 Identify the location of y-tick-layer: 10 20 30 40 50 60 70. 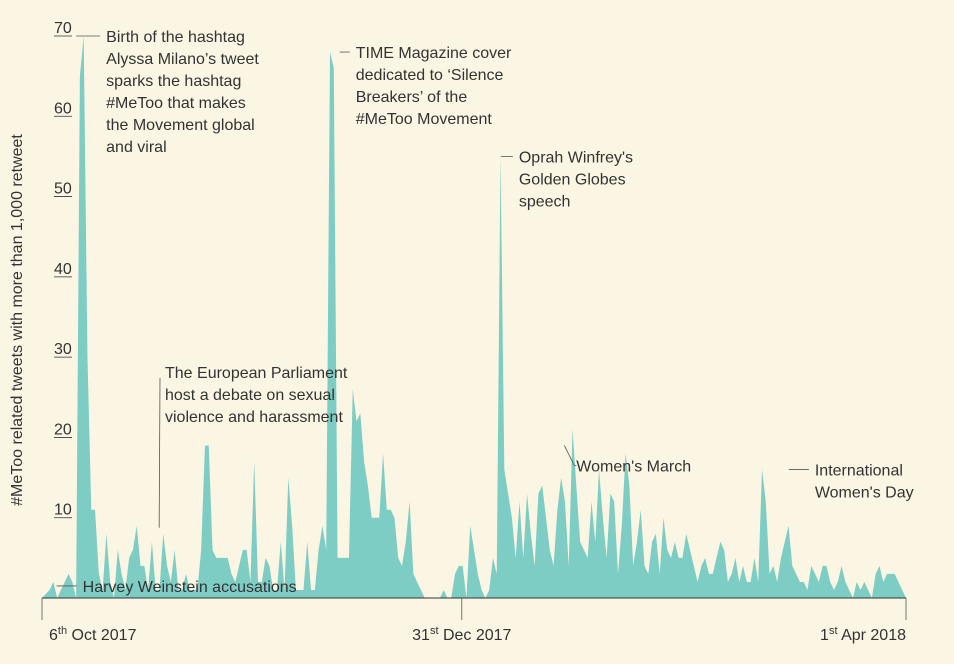
(63, 269).